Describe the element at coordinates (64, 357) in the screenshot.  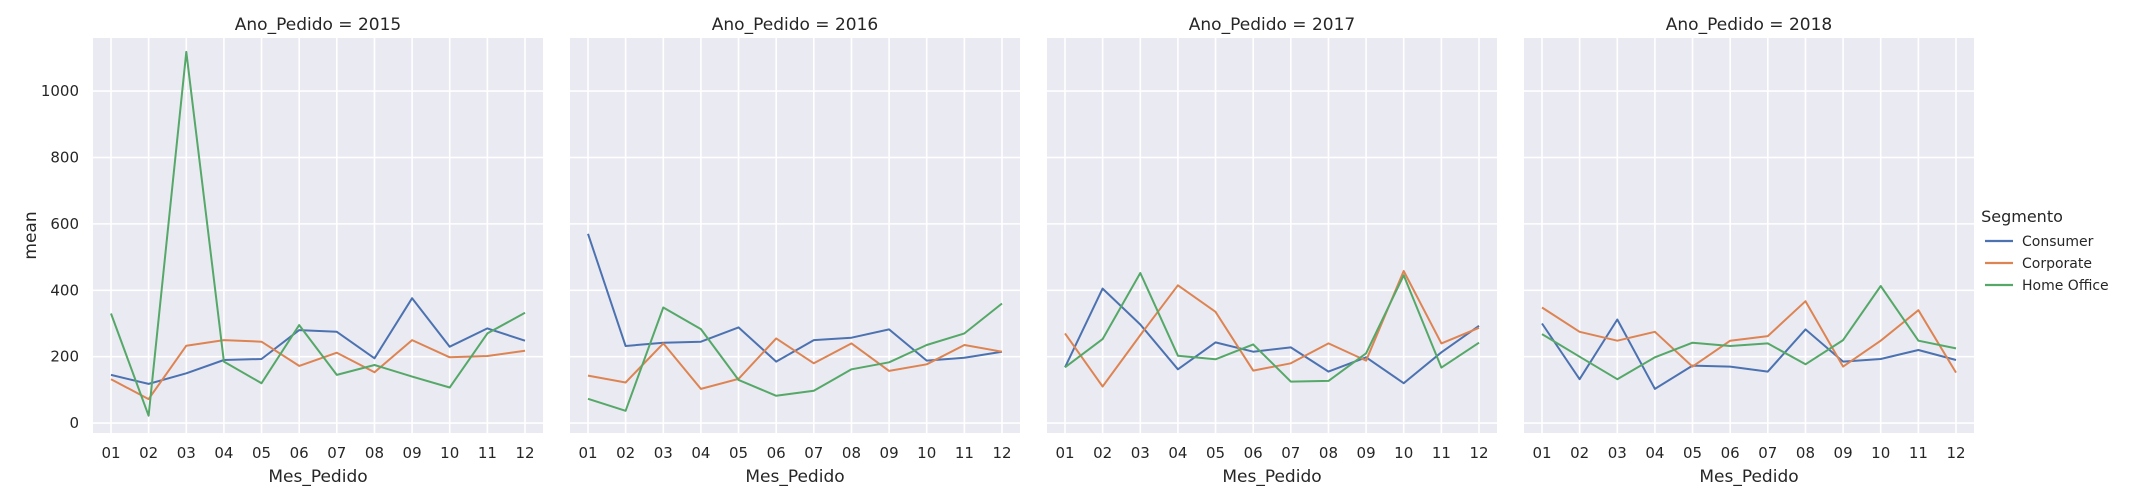
I see `y-tick-label: 200` at that location.